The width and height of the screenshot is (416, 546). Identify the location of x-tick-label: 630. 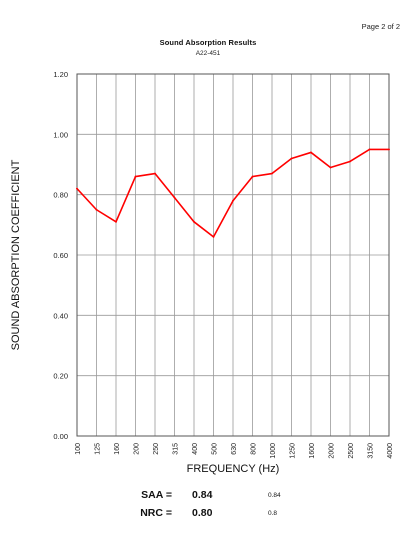
(234, 449).